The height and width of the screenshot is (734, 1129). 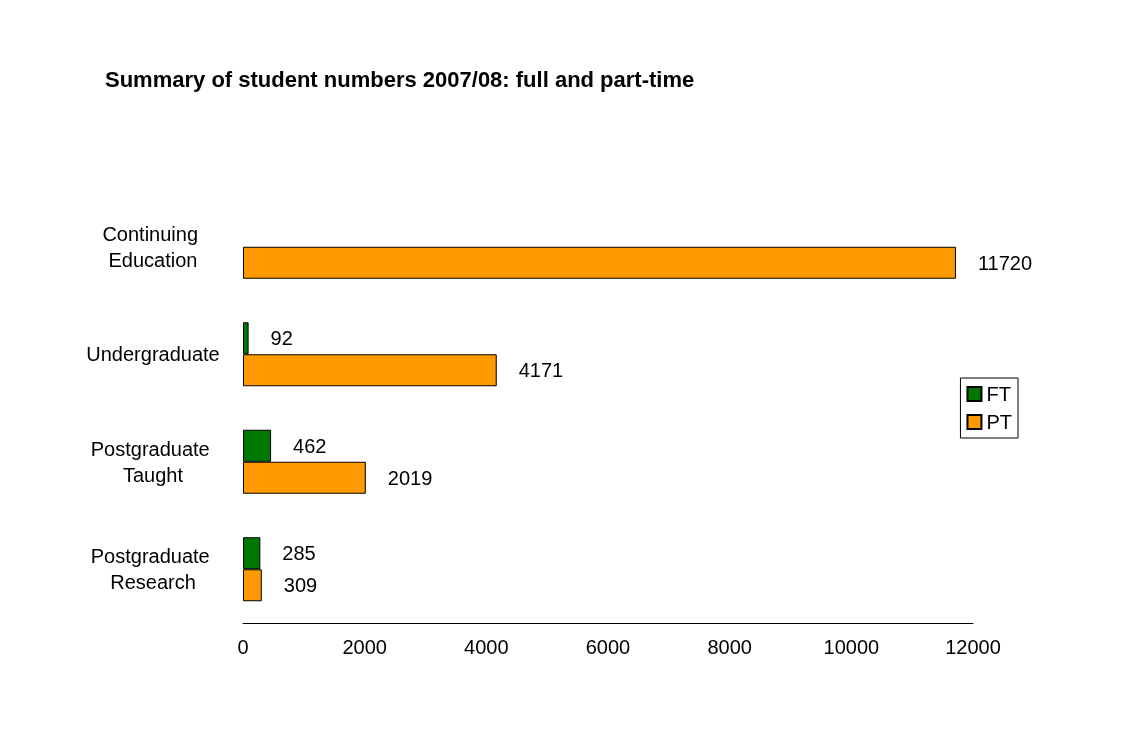 I want to click on x-tick-label: 12000, so click(x=973, y=647).